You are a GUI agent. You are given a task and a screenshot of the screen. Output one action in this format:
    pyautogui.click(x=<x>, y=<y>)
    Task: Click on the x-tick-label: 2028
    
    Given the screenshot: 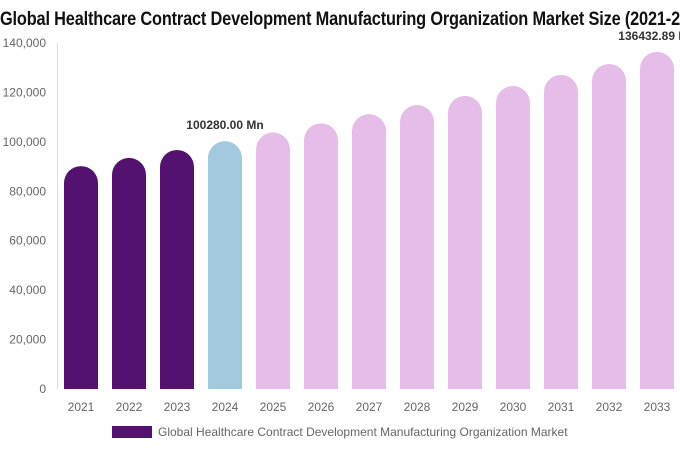 What is the action you would take?
    pyautogui.click(x=417, y=407)
    